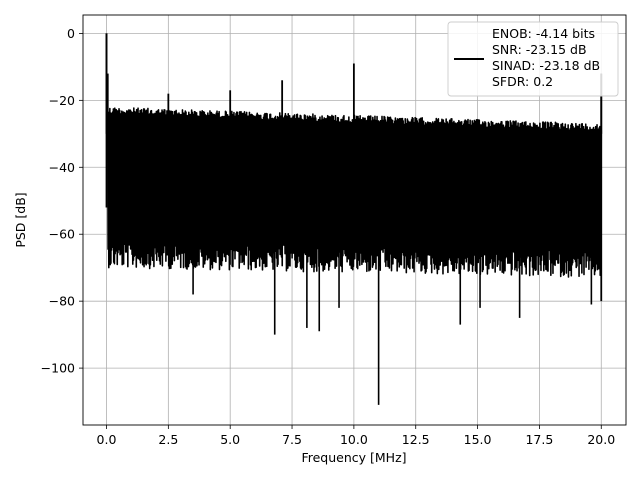 The image size is (640, 480). Describe the element at coordinates (62, 100) in the screenshot. I see `y-tick-label: −20` at that location.